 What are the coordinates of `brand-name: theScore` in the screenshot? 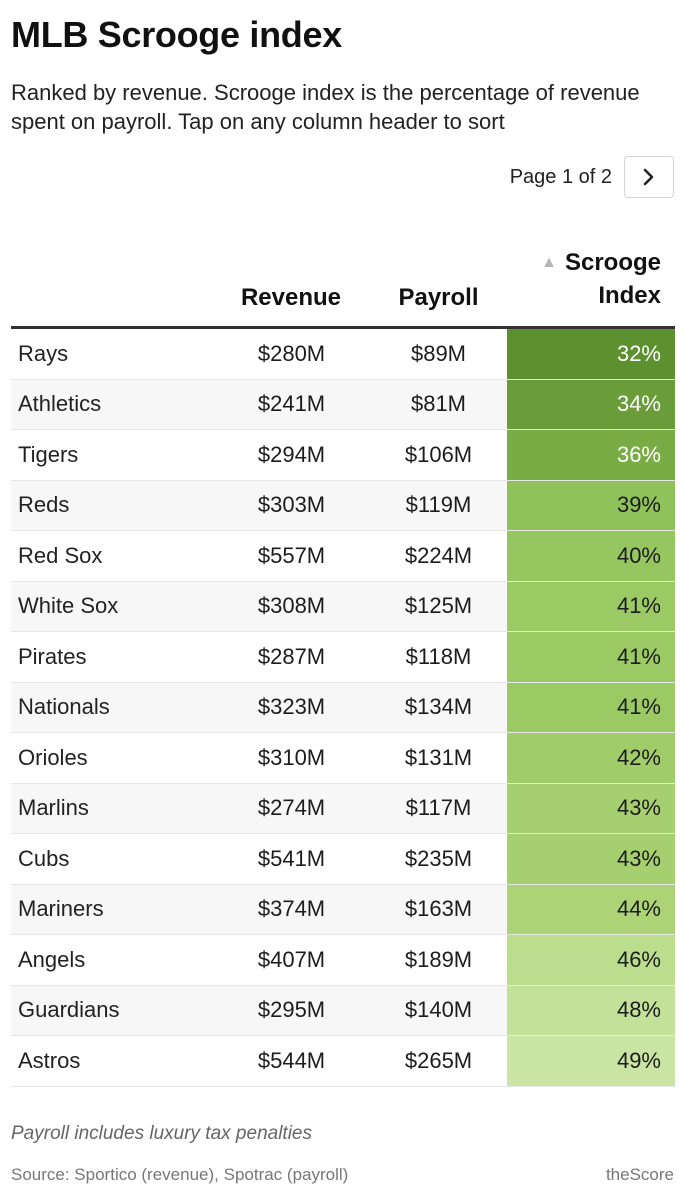 It's located at (639, 1174).